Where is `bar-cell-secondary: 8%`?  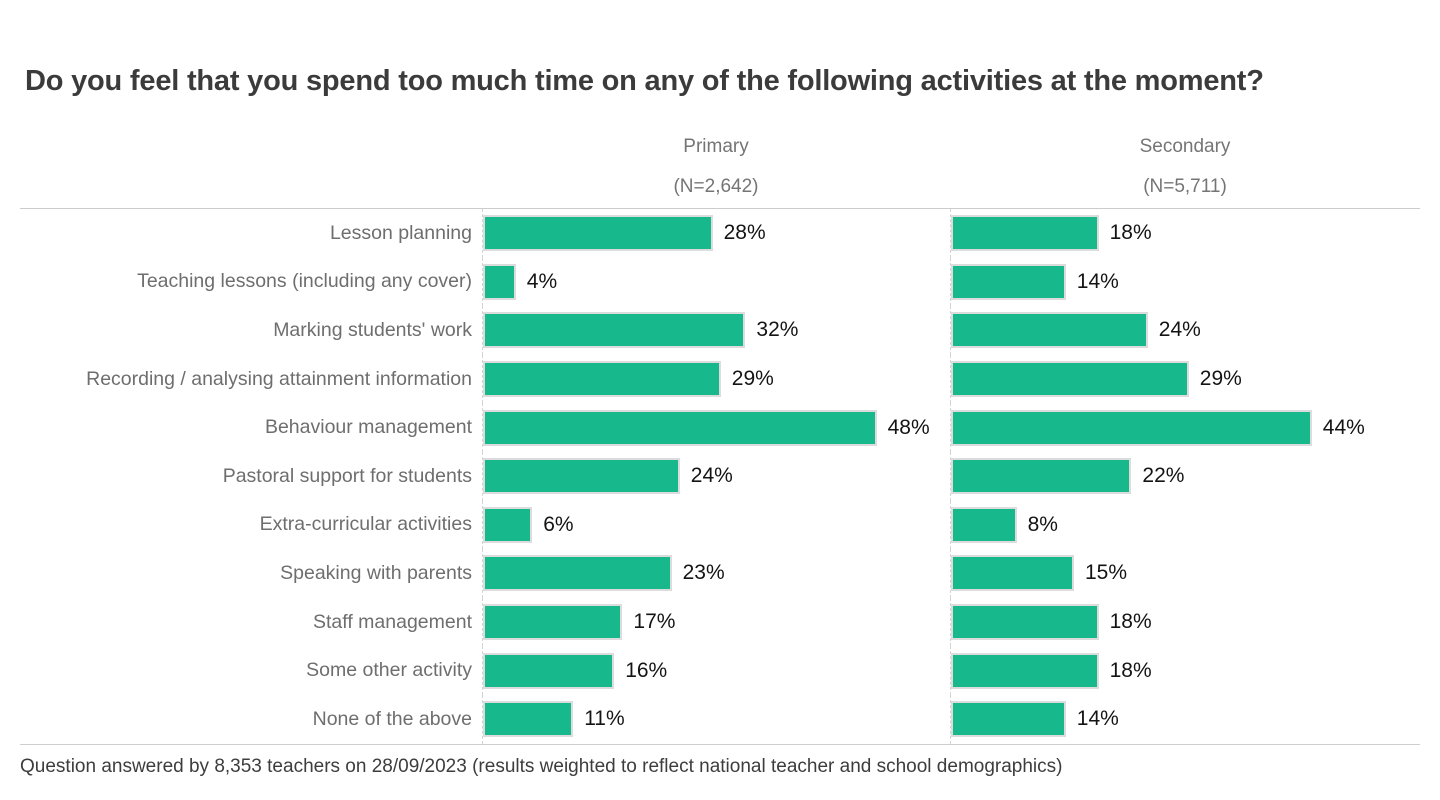 bar-cell-secondary: 8% is located at coordinates (1185, 525).